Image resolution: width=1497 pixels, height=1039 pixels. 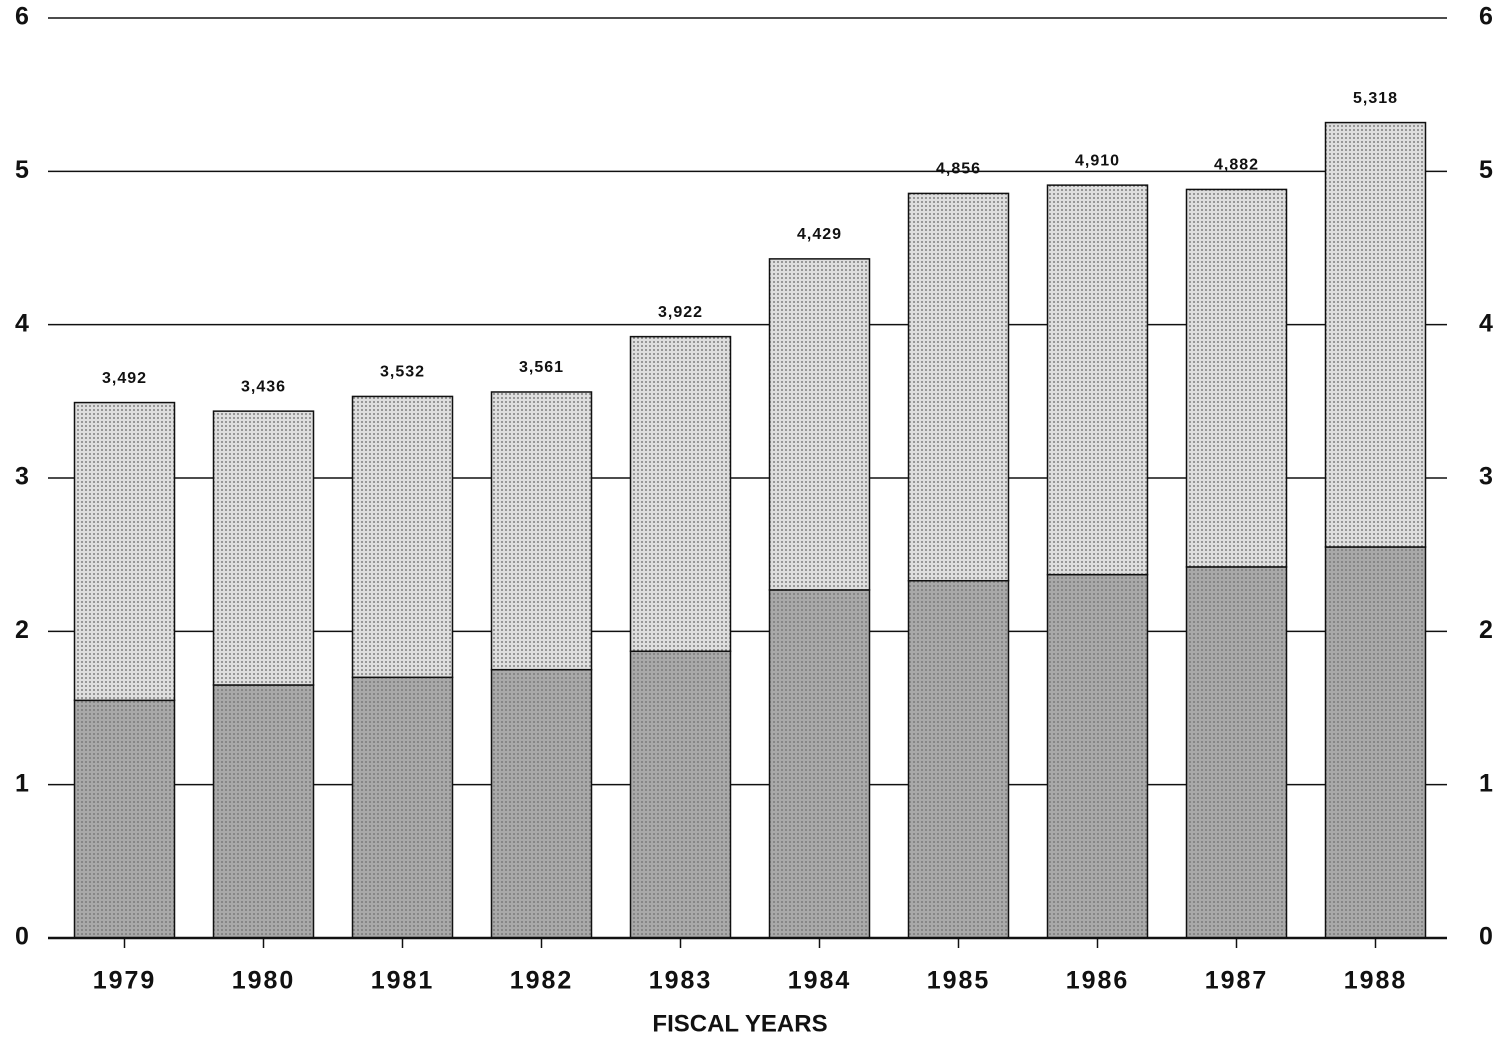 I want to click on y2-tick-label: 1, so click(x=1486, y=783).